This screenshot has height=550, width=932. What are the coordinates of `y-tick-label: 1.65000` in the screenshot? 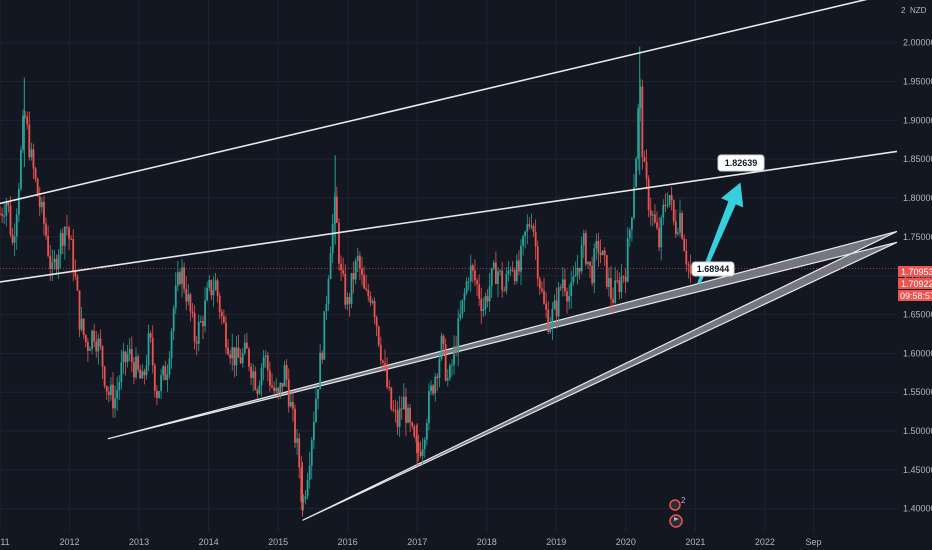 It's located at (917, 315).